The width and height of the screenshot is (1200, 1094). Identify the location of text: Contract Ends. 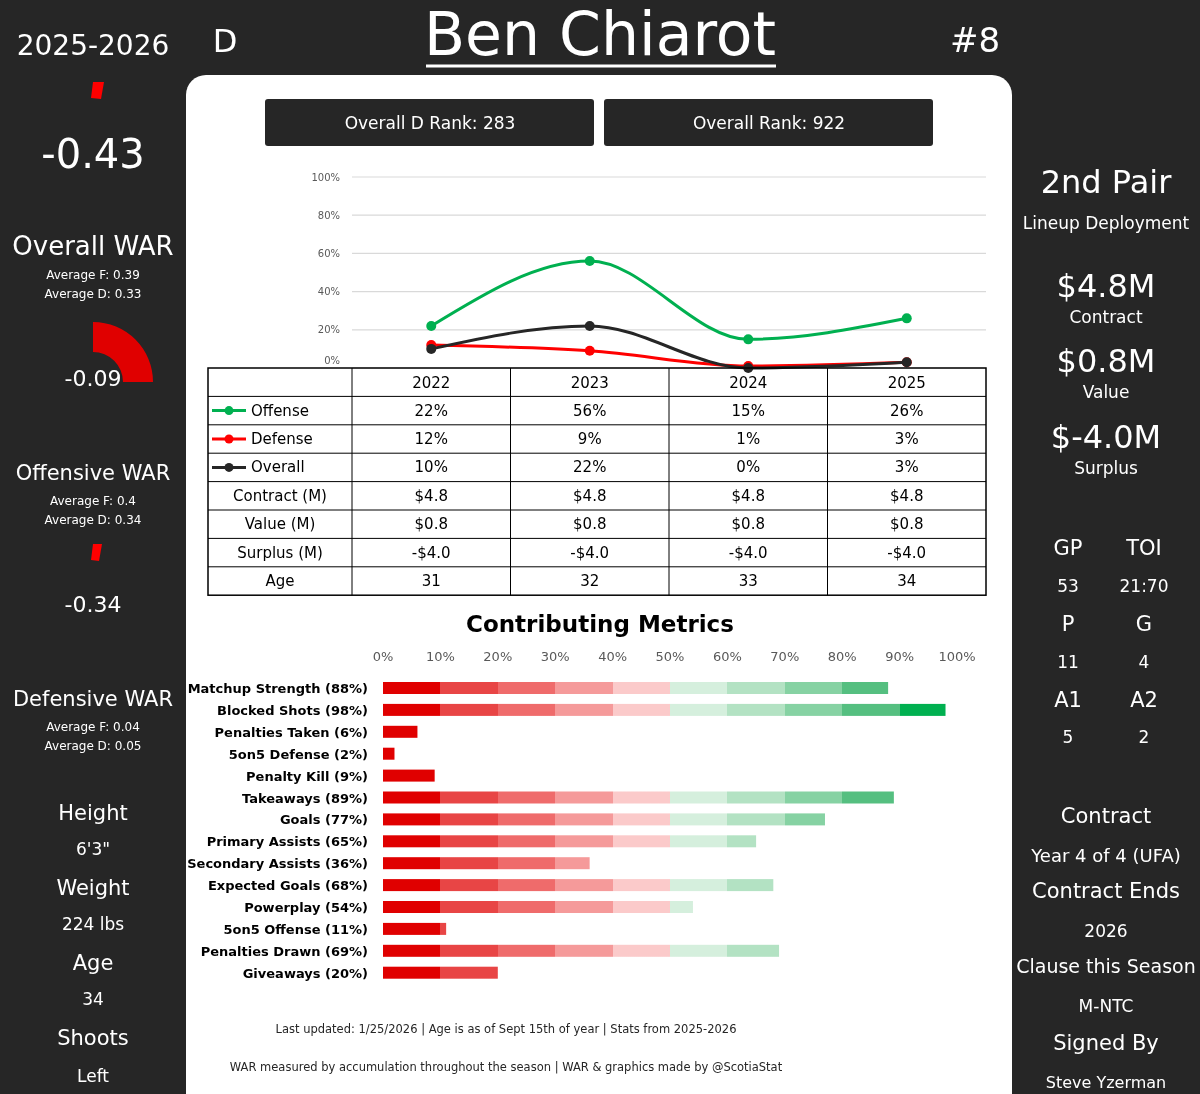
(1106, 891).